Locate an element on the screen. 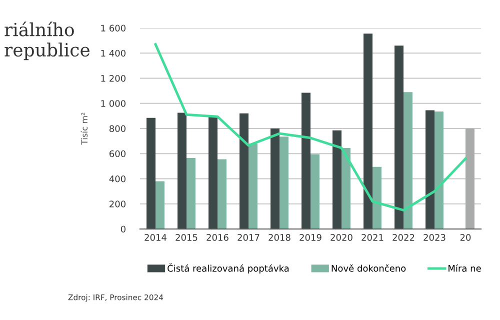 This screenshot has height=320, width=500. x-tick-label: 2014 is located at coordinates (155, 237).